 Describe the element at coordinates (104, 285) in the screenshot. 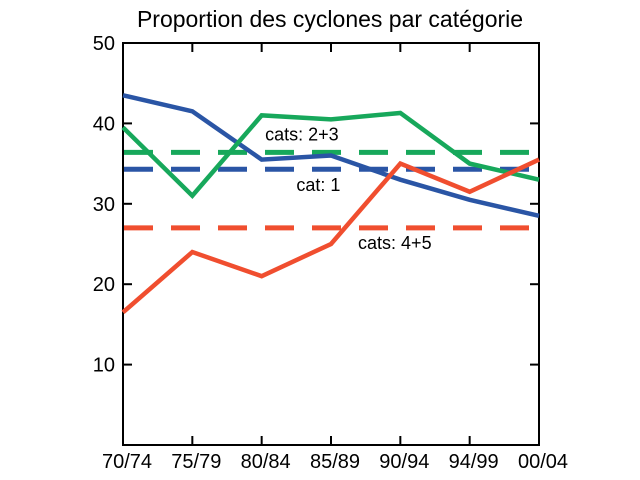

I see `y-tick-label: 20` at that location.